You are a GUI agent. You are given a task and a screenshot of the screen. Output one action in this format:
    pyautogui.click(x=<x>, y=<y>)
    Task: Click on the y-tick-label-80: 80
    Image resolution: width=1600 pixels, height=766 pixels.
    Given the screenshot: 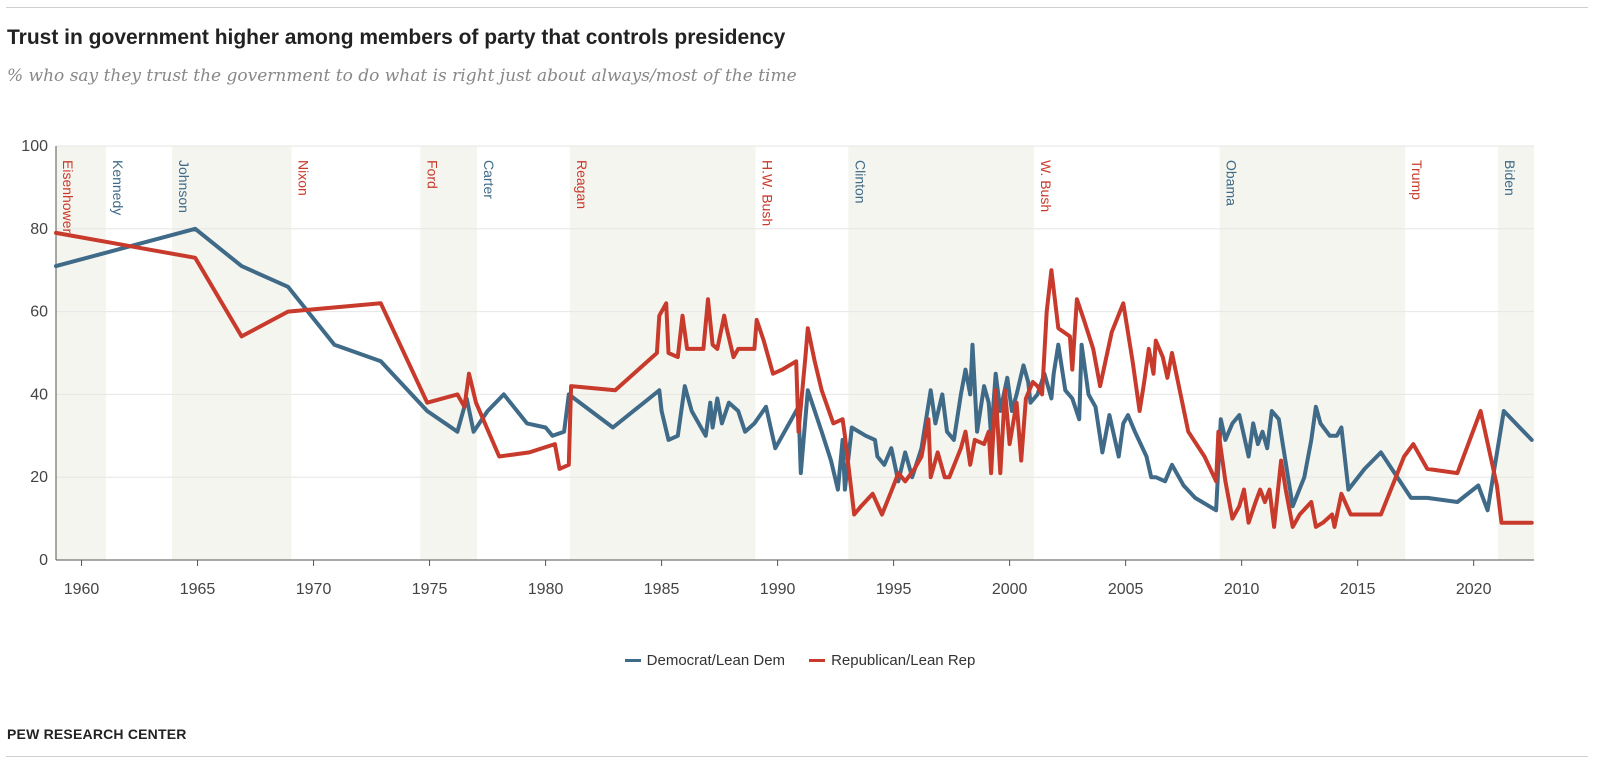 What is the action you would take?
    pyautogui.click(x=39, y=229)
    